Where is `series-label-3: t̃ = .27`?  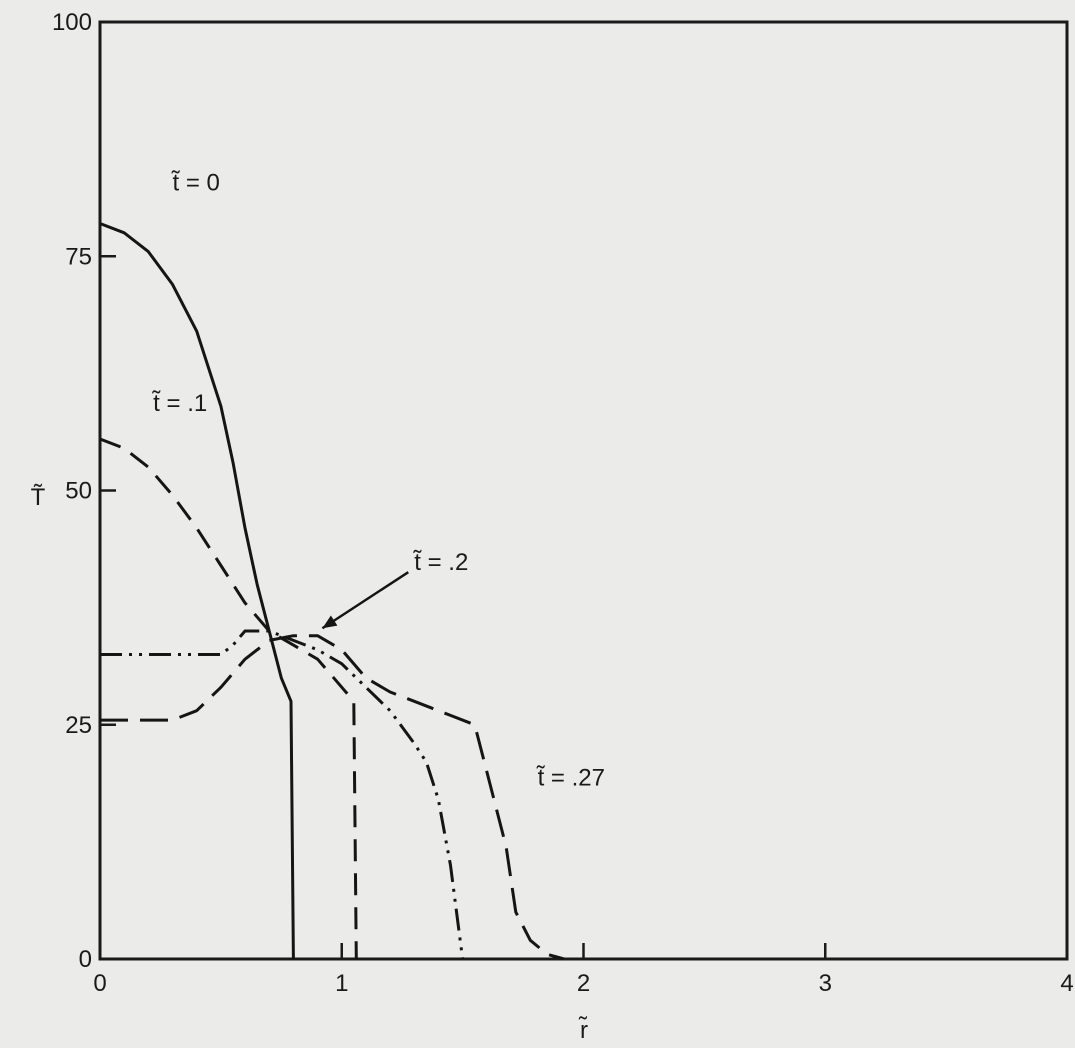 series-label-3: t̃ = .27 is located at coordinates (570, 778).